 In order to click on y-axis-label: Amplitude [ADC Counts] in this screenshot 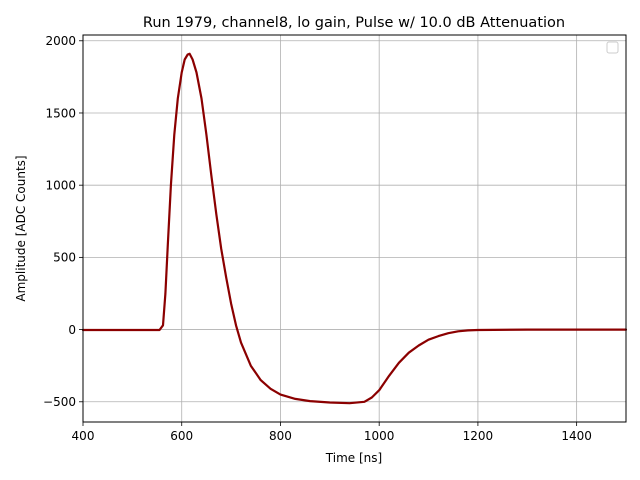, I will do `click(21, 228)`.